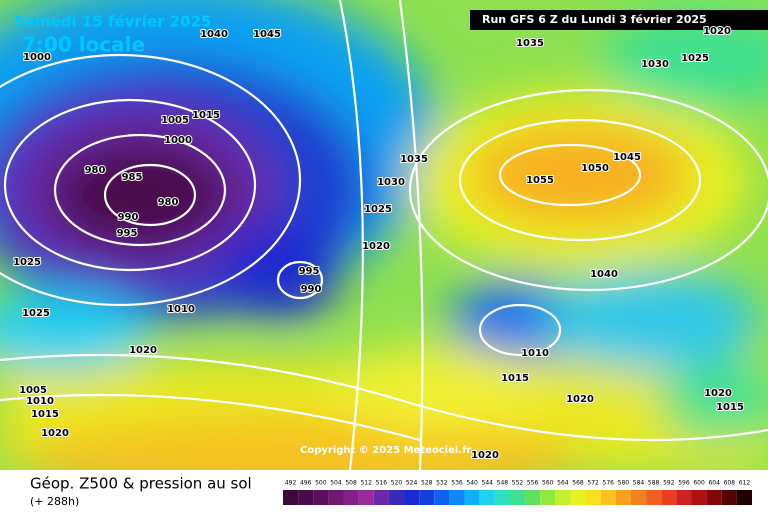 The width and height of the screenshot is (768, 516). What do you see at coordinates (518, 483) in the screenshot?
I see `legend-label: 552` at bounding box center [518, 483].